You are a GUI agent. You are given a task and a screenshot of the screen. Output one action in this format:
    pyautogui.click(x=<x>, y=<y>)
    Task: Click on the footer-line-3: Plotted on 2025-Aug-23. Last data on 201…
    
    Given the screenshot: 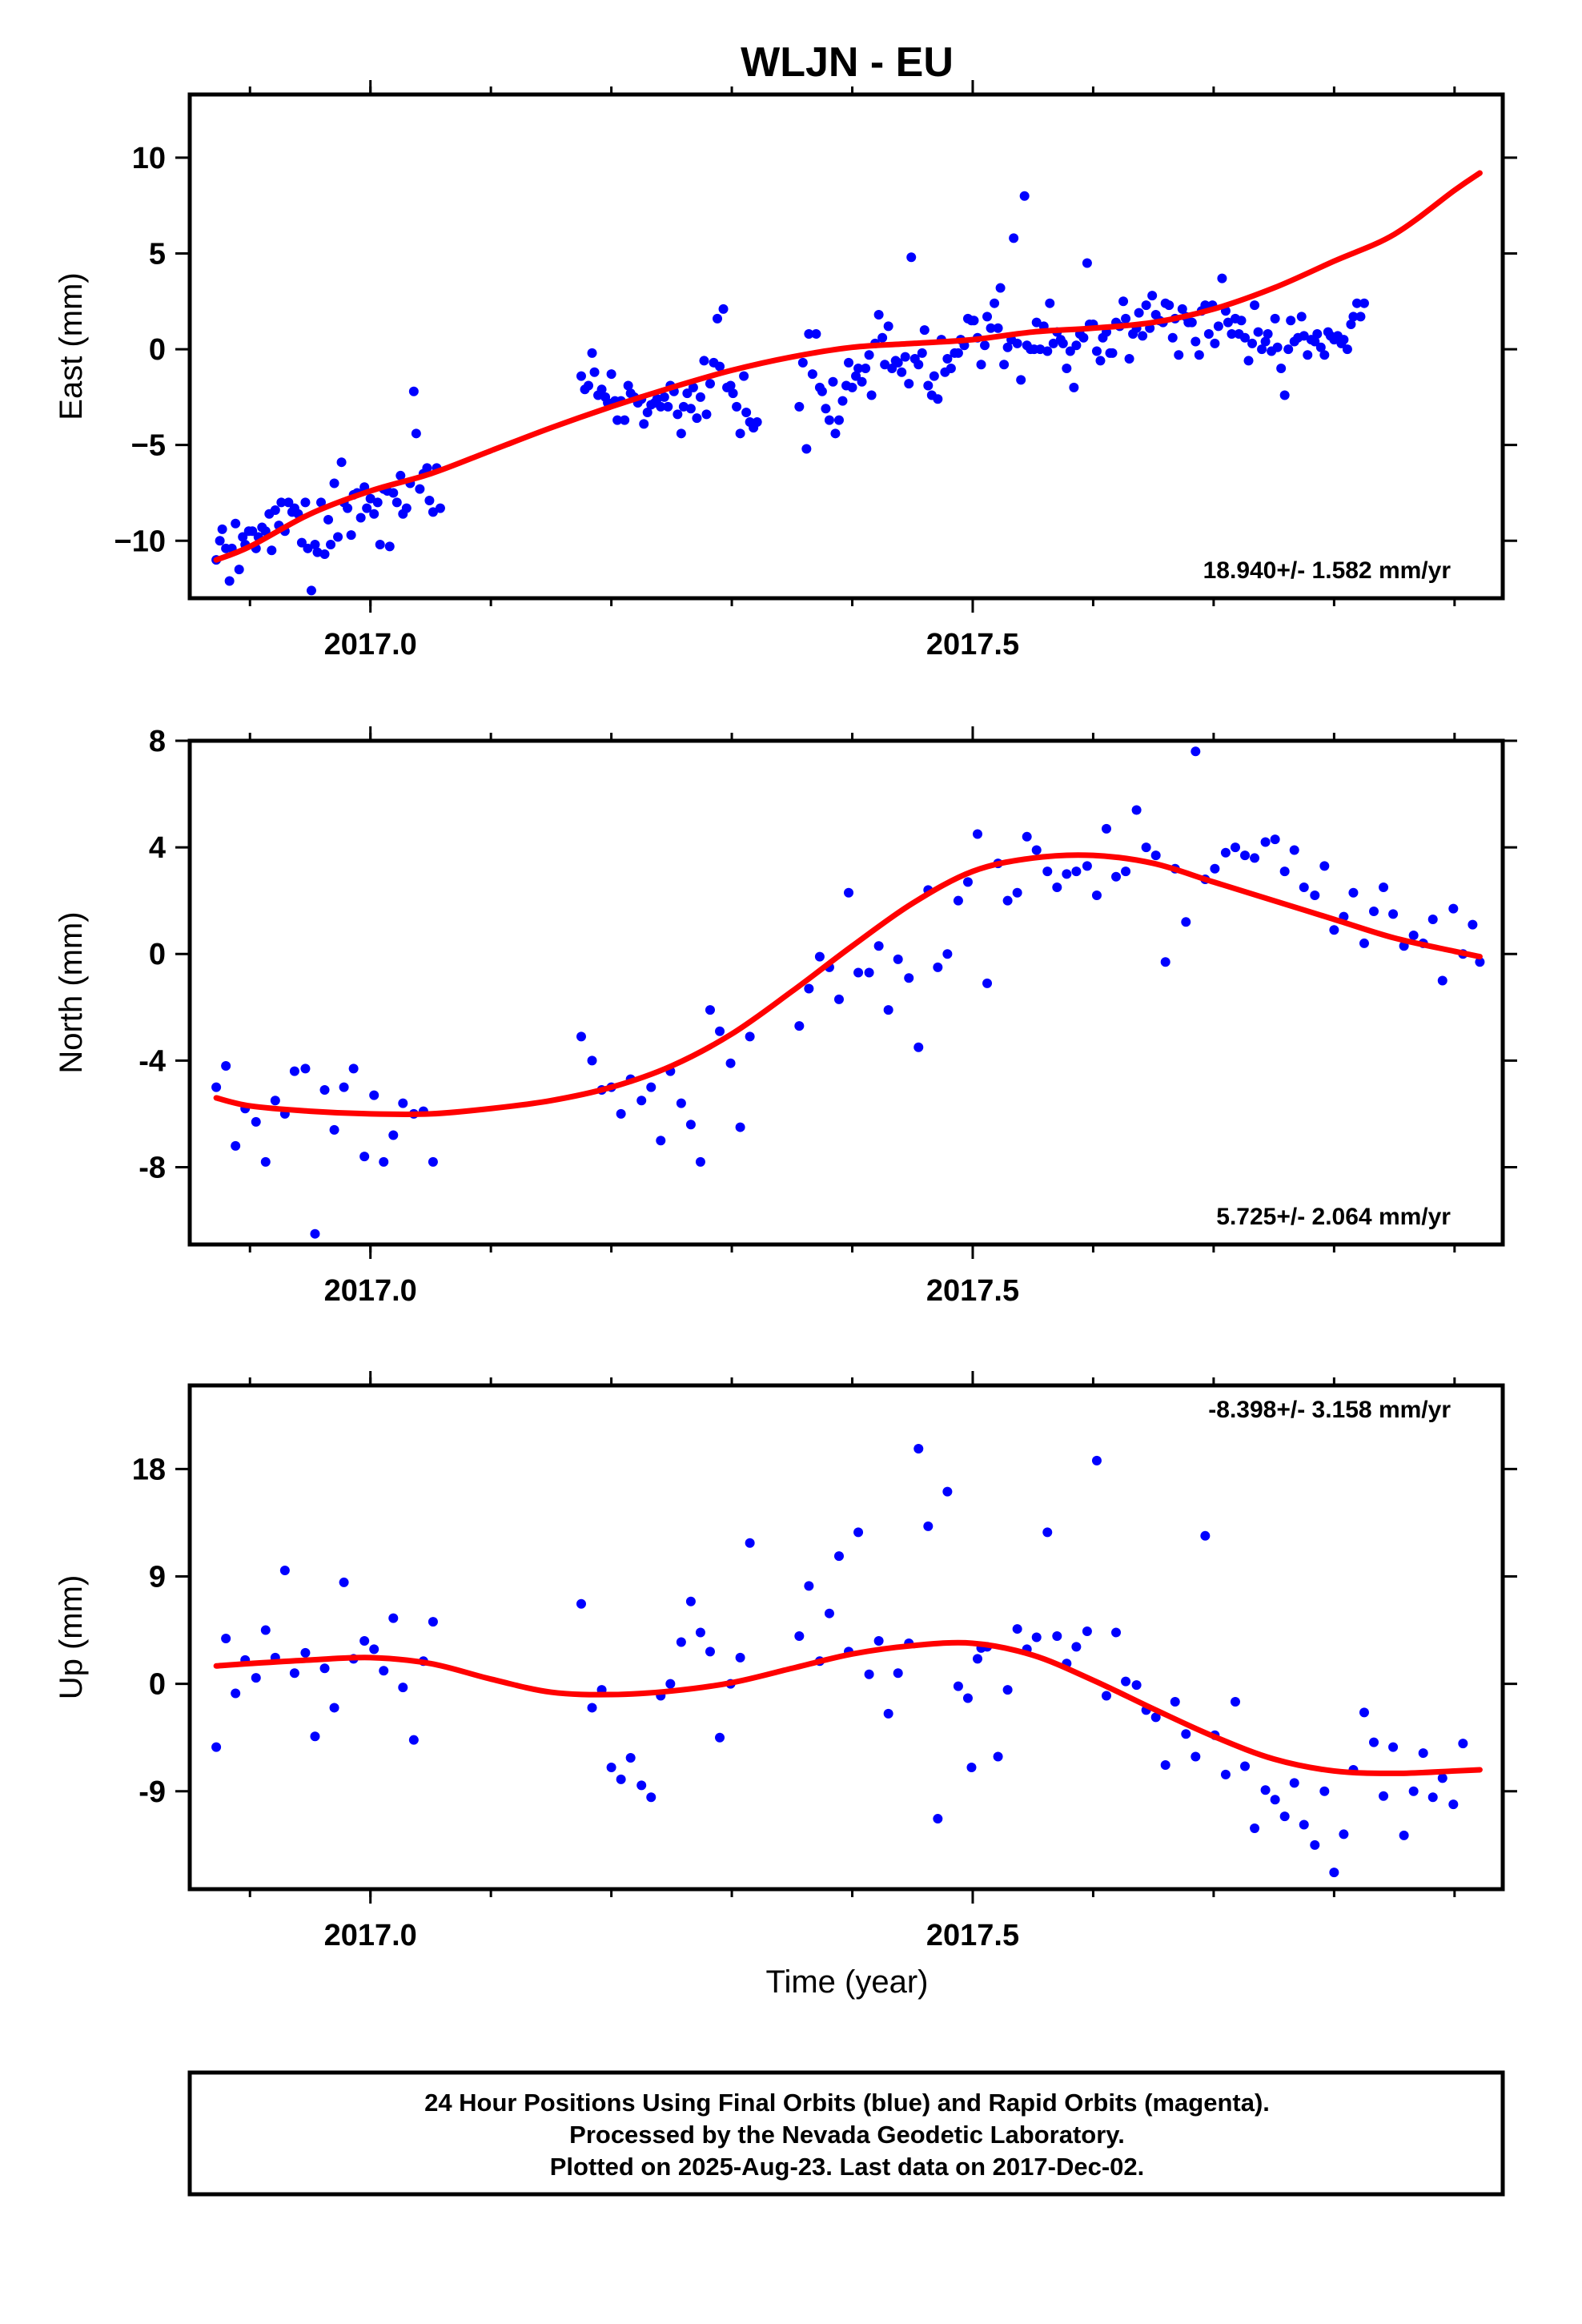 What is the action you would take?
    pyautogui.click(x=847, y=2167)
    